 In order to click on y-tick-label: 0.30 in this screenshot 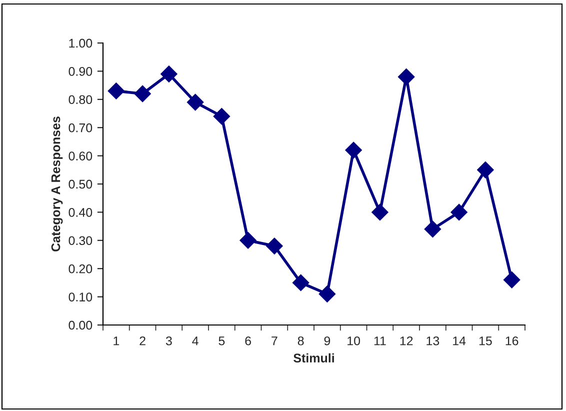, I will do `click(80, 241)`.